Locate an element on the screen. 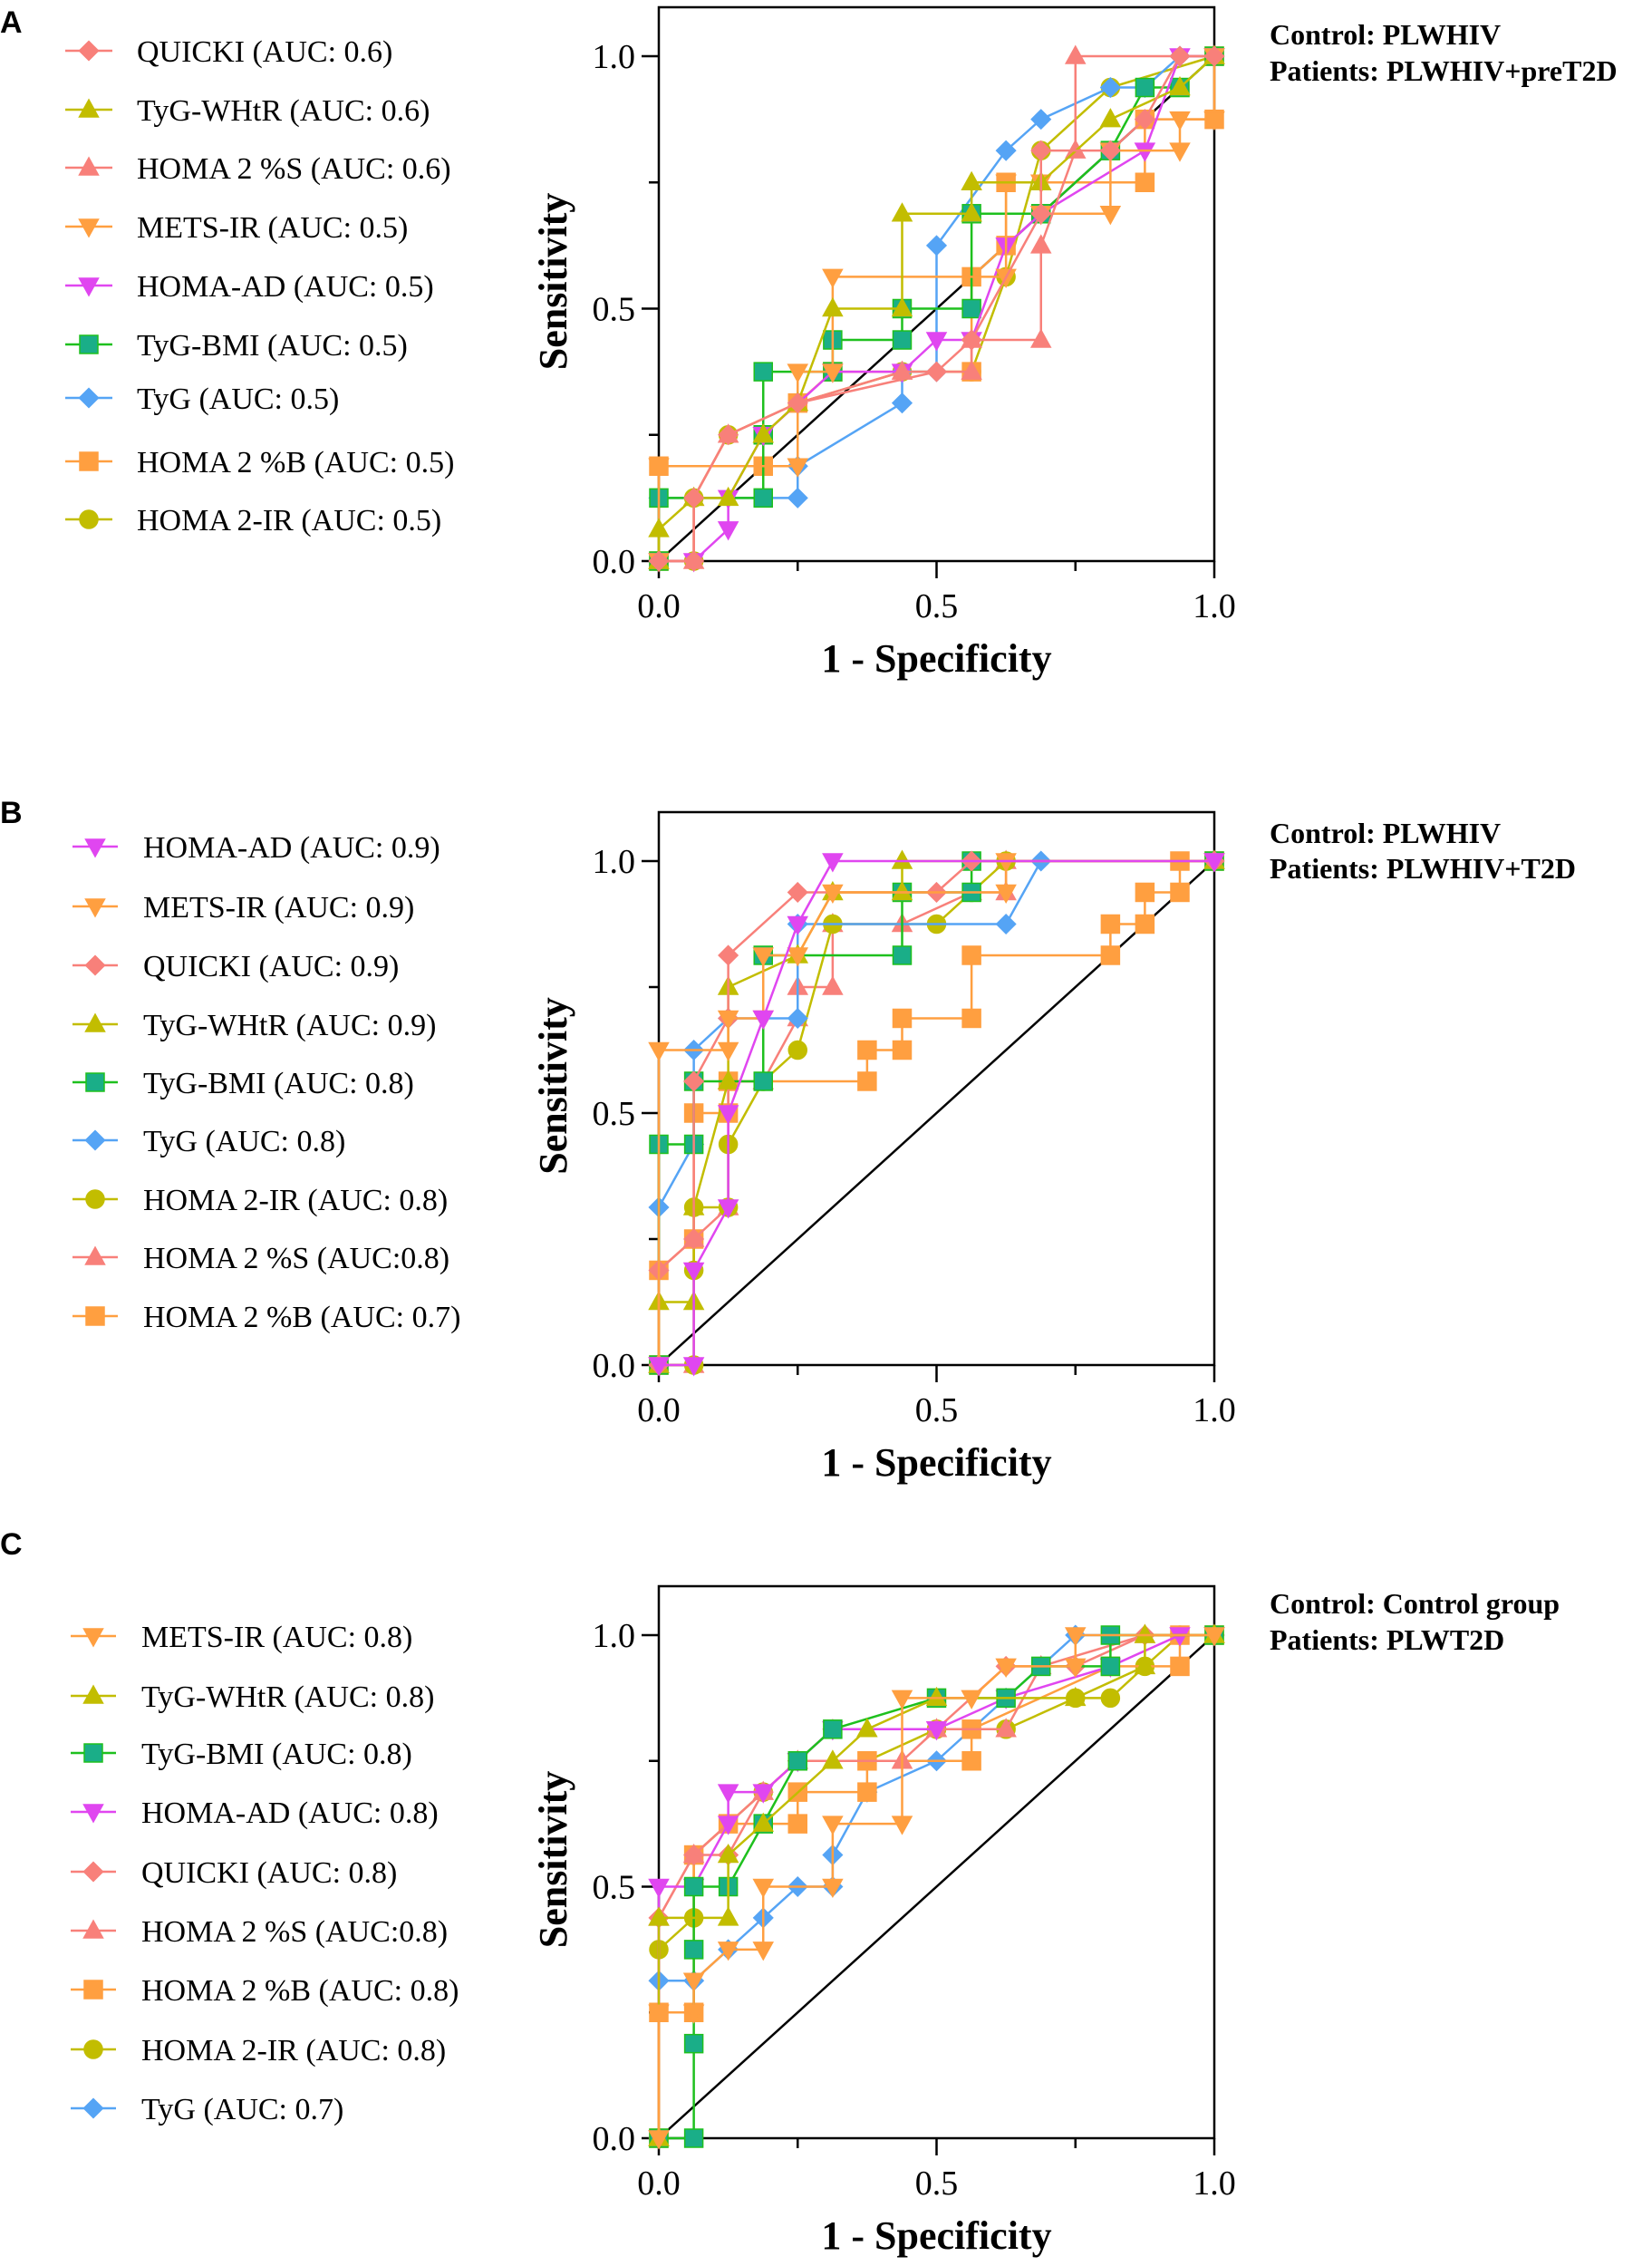 The image size is (1652, 2266). legend-item: HOMA-AD (AUC: 0.8) is located at coordinates (255, 1813).